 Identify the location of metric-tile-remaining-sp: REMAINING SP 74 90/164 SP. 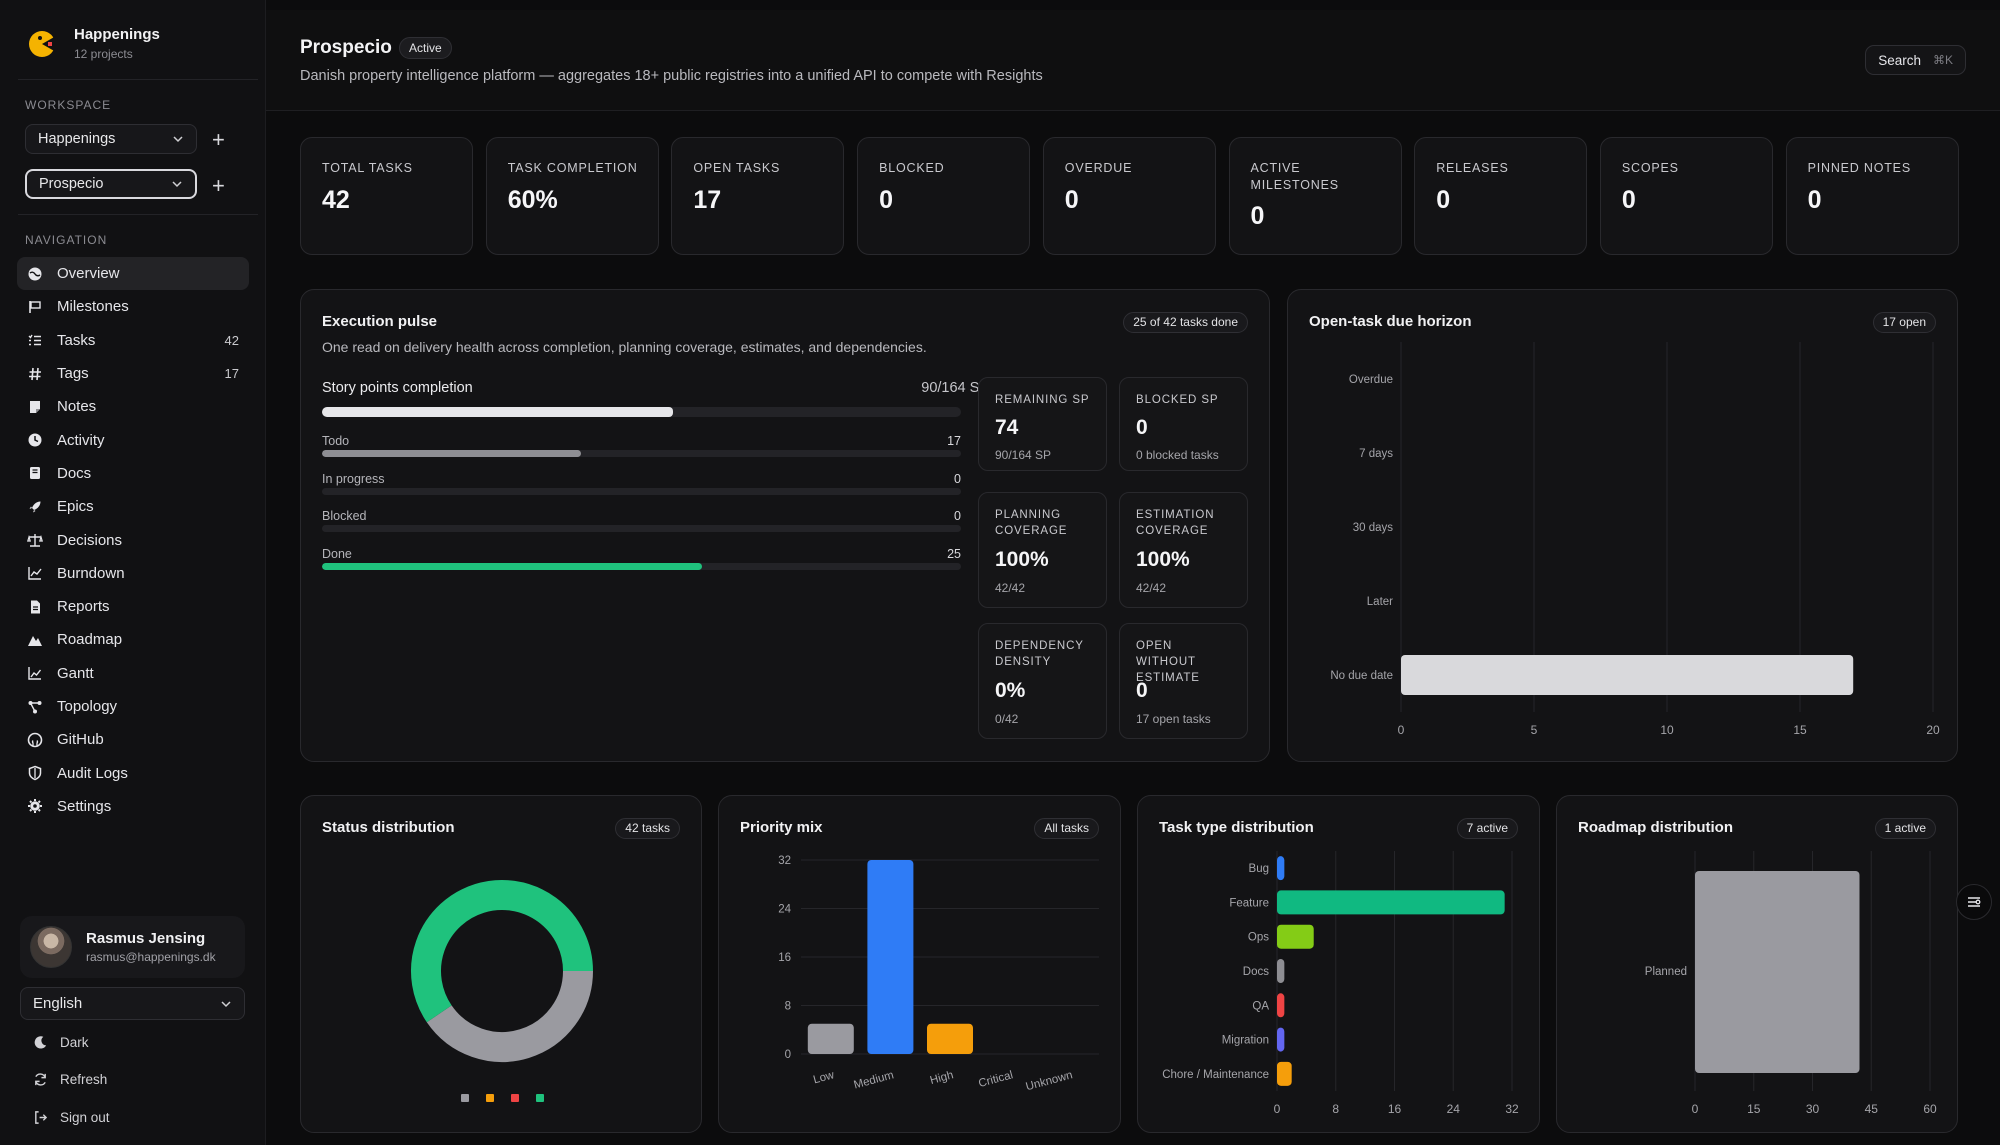
(1042, 424).